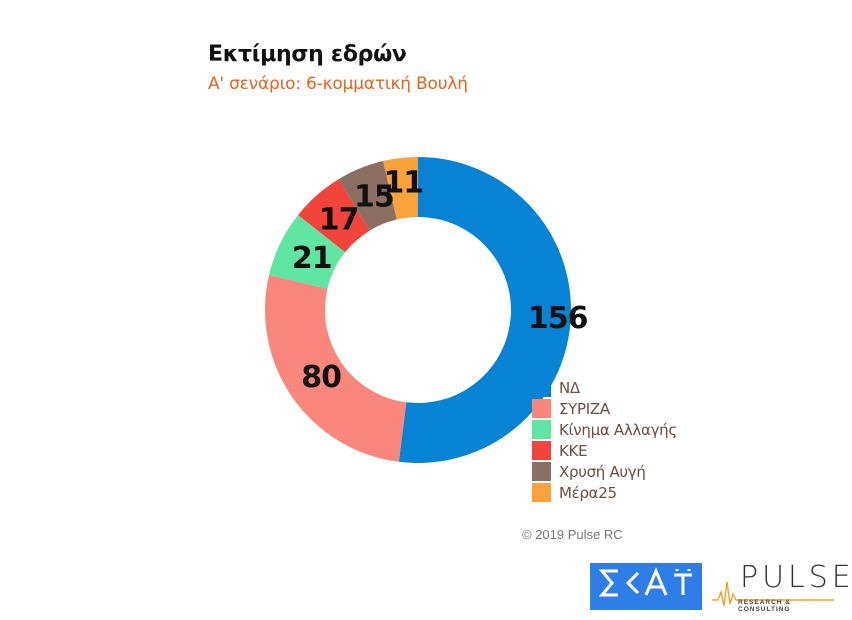 The height and width of the screenshot is (620, 852). I want to click on legend-item-nd: ΝΔ, so click(604, 387).